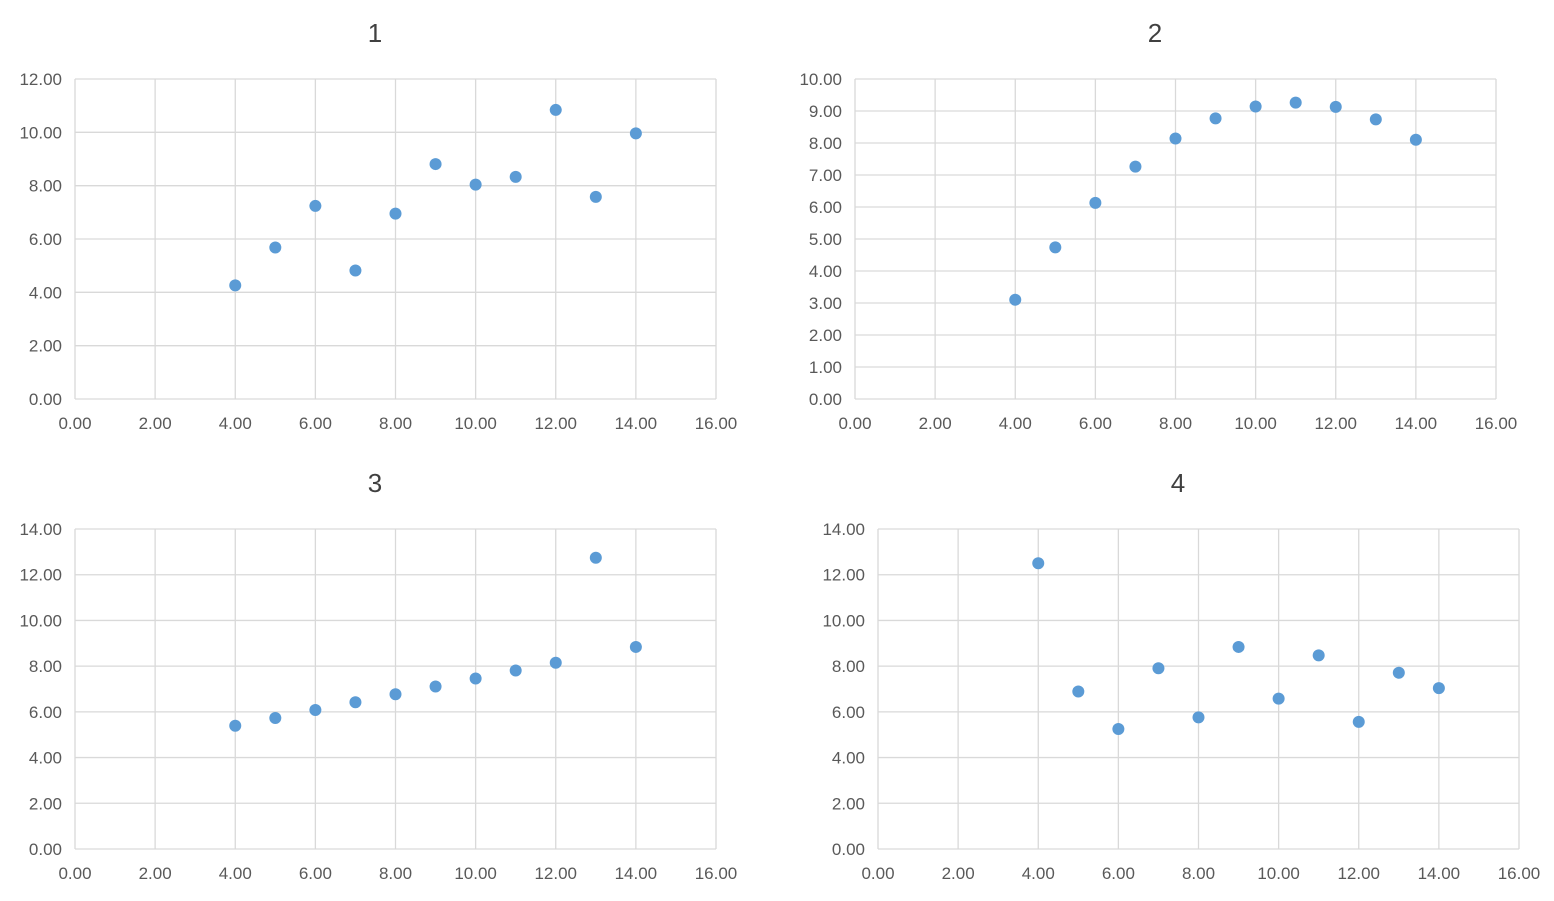 The height and width of the screenshot is (901, 1554). What do you see at coordinates (825, 175) in the screenshot?
I see `y-tick-label: 7.00` at bounding box center [825, 175].